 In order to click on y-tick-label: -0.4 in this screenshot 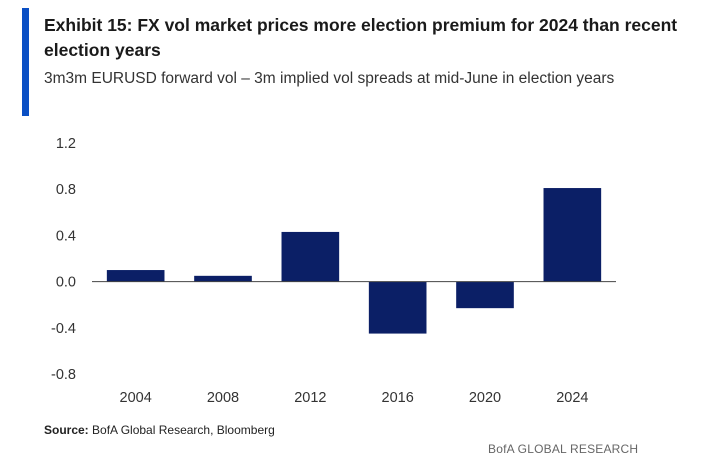, I will do `click(63, 329)`.